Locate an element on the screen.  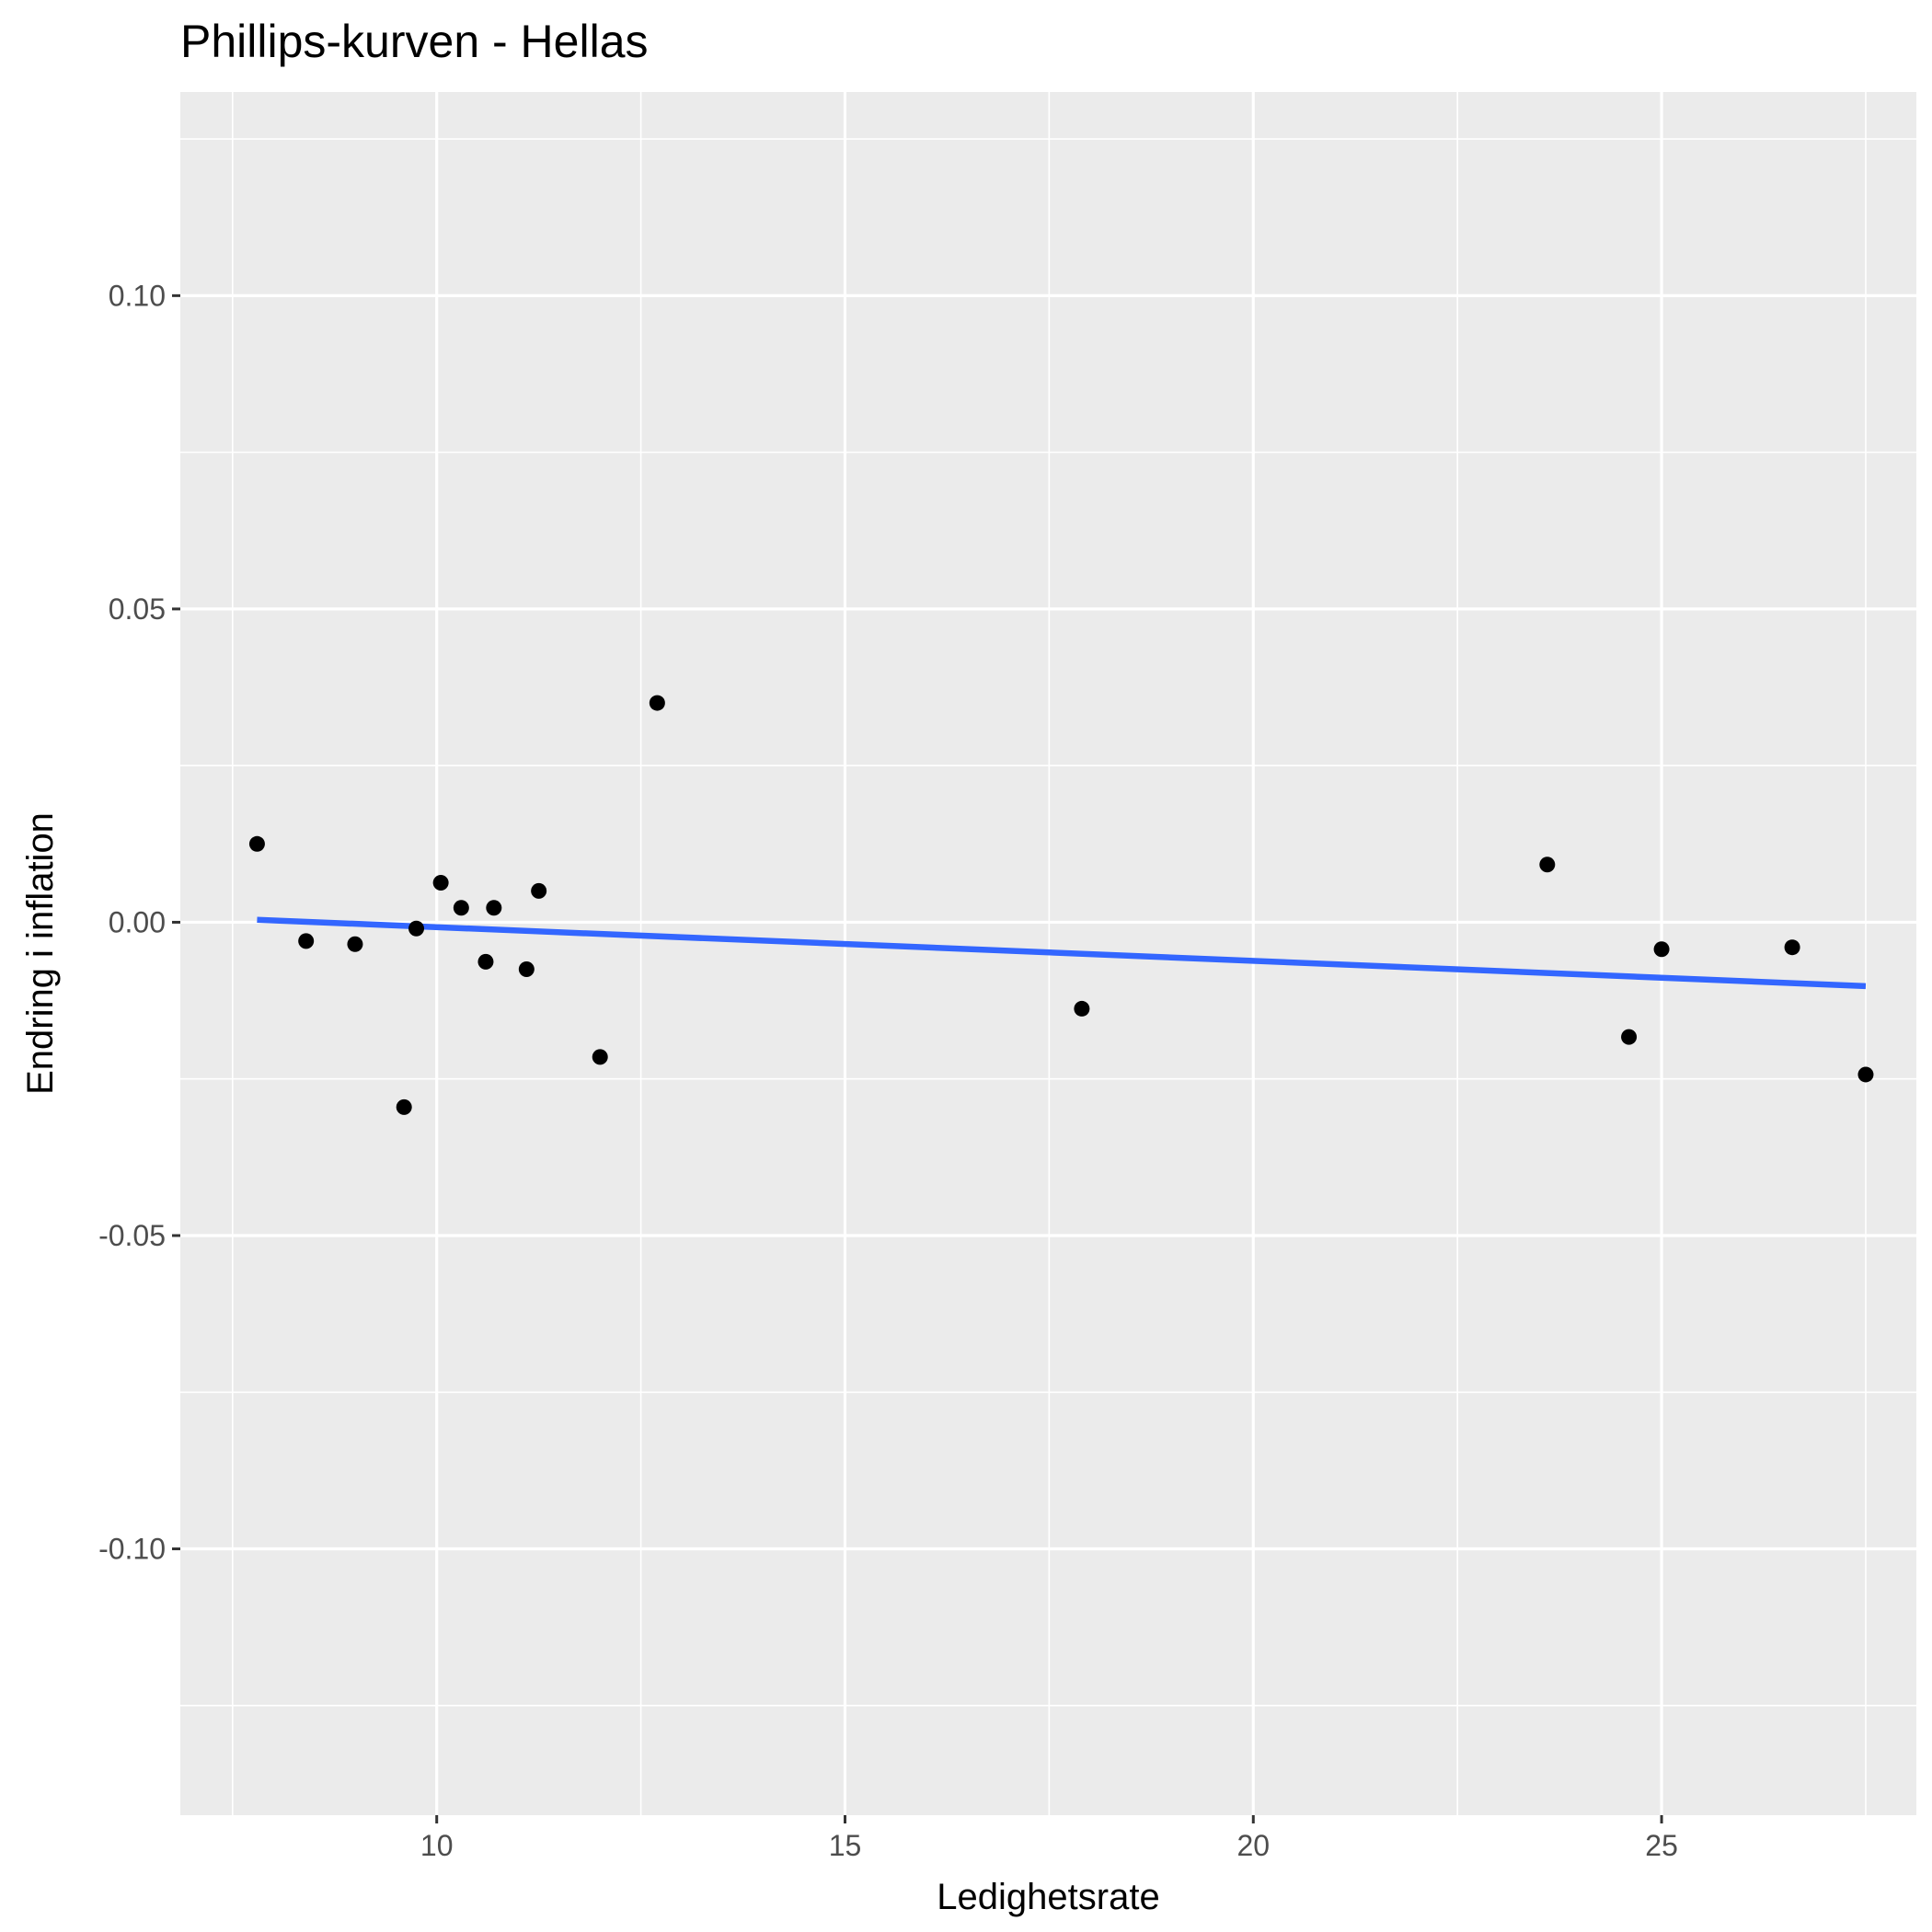
x-axis: 10 15 20 25 is located at coordinates (1049, 1838).